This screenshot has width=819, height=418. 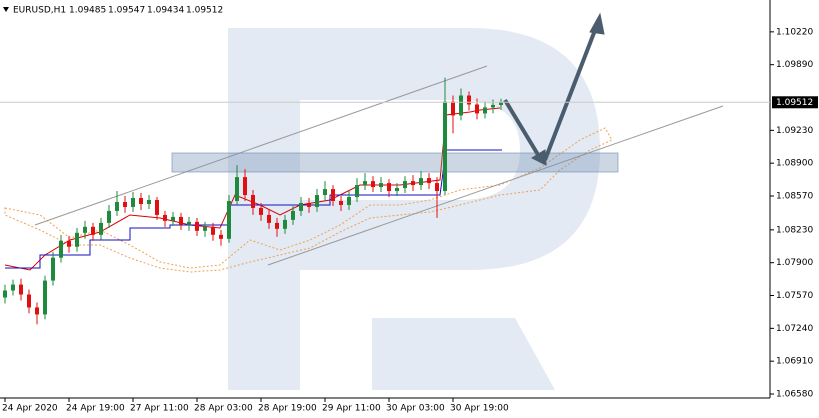 I want to click on ohlc-close: 1.09512, so click(x=204, y=11).